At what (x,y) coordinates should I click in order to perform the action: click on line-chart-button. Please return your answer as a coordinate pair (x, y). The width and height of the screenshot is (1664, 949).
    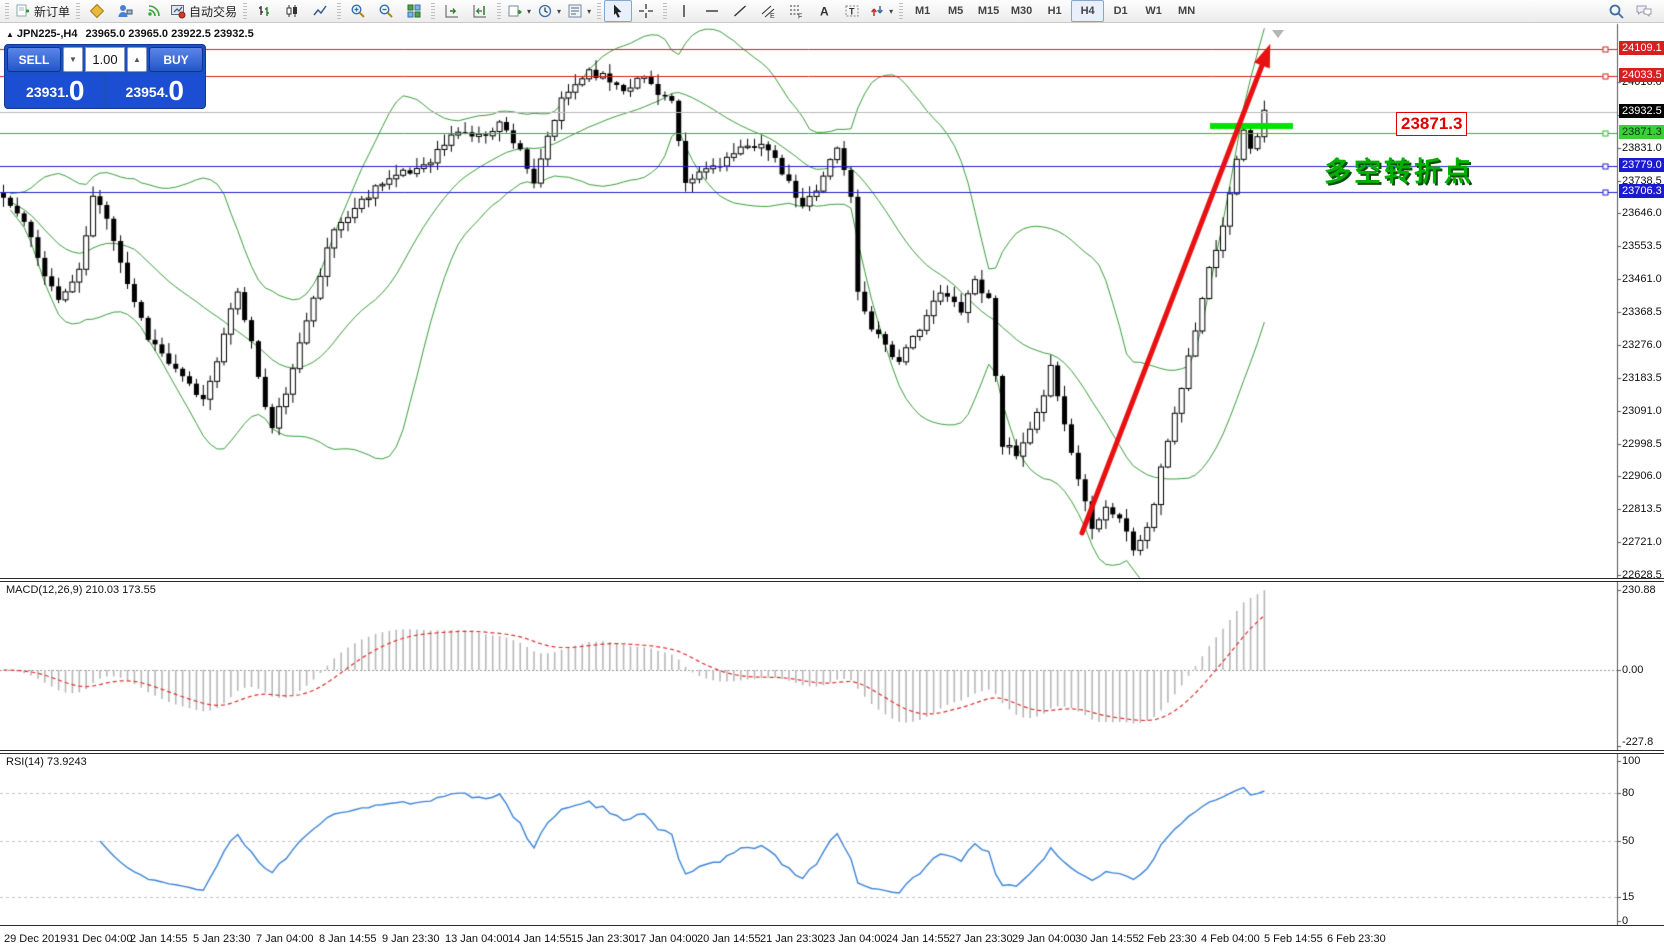
    Looking at the image, I should click on (320, 11).